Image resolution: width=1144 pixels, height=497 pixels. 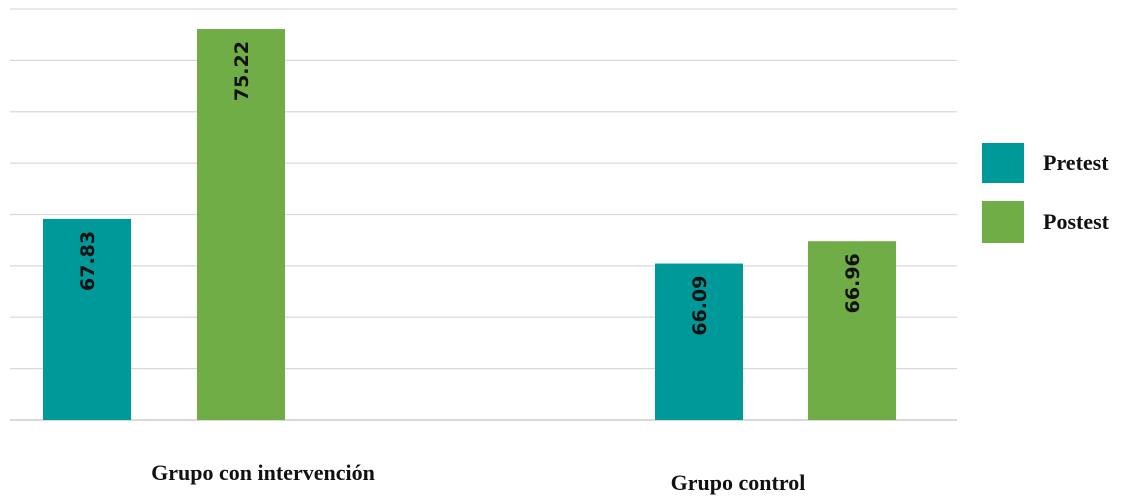 I want to click on legend: Pretest Postest, so click(x=1046, y=193).